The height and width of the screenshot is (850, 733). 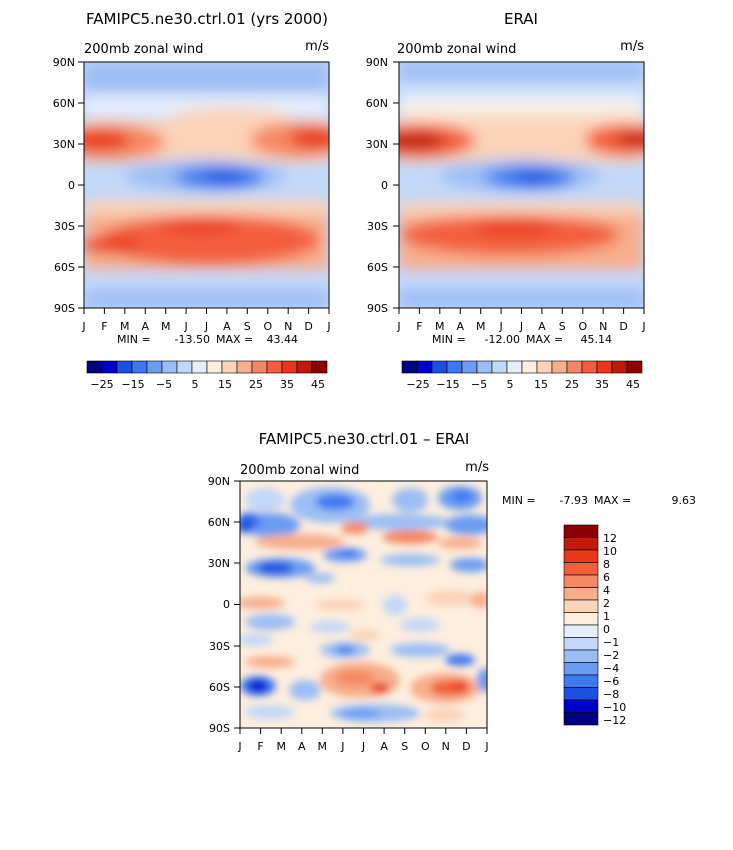 What do you see at coordinates (606, 590) in the screenshot?
I see `colorbar-label: 4` at bounding box center [606, 590].